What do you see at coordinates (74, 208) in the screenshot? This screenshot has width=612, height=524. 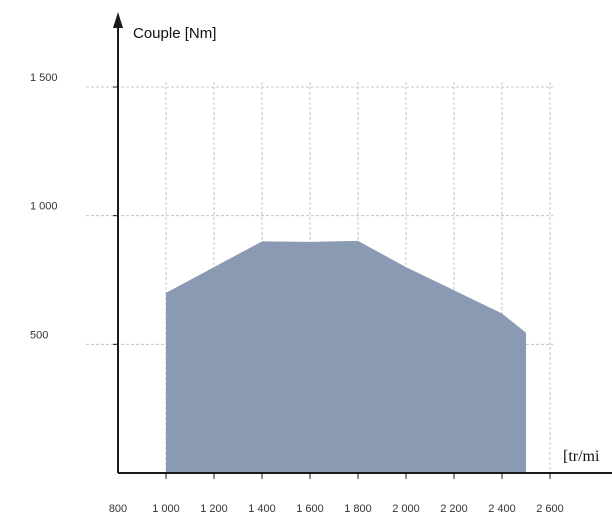 I see `y-ticks: 500 1 000 1 500` at bounding box center [74, 208].